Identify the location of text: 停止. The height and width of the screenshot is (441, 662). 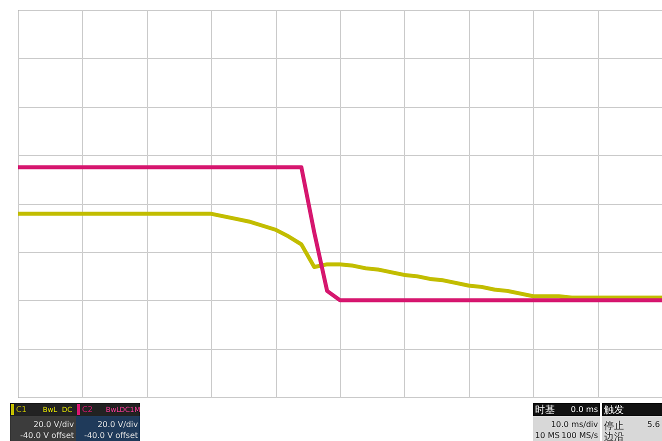
(614, 426).